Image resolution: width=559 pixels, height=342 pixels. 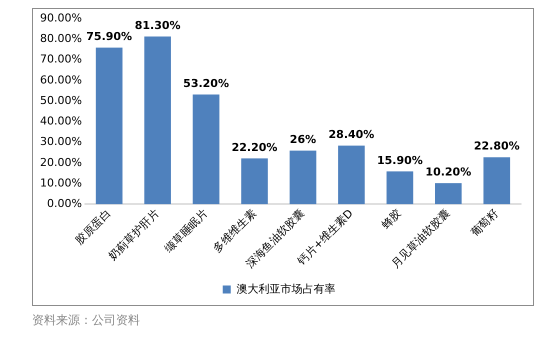 I want to click on y-tick-label: 30.00%, so click(x=61, y=141).